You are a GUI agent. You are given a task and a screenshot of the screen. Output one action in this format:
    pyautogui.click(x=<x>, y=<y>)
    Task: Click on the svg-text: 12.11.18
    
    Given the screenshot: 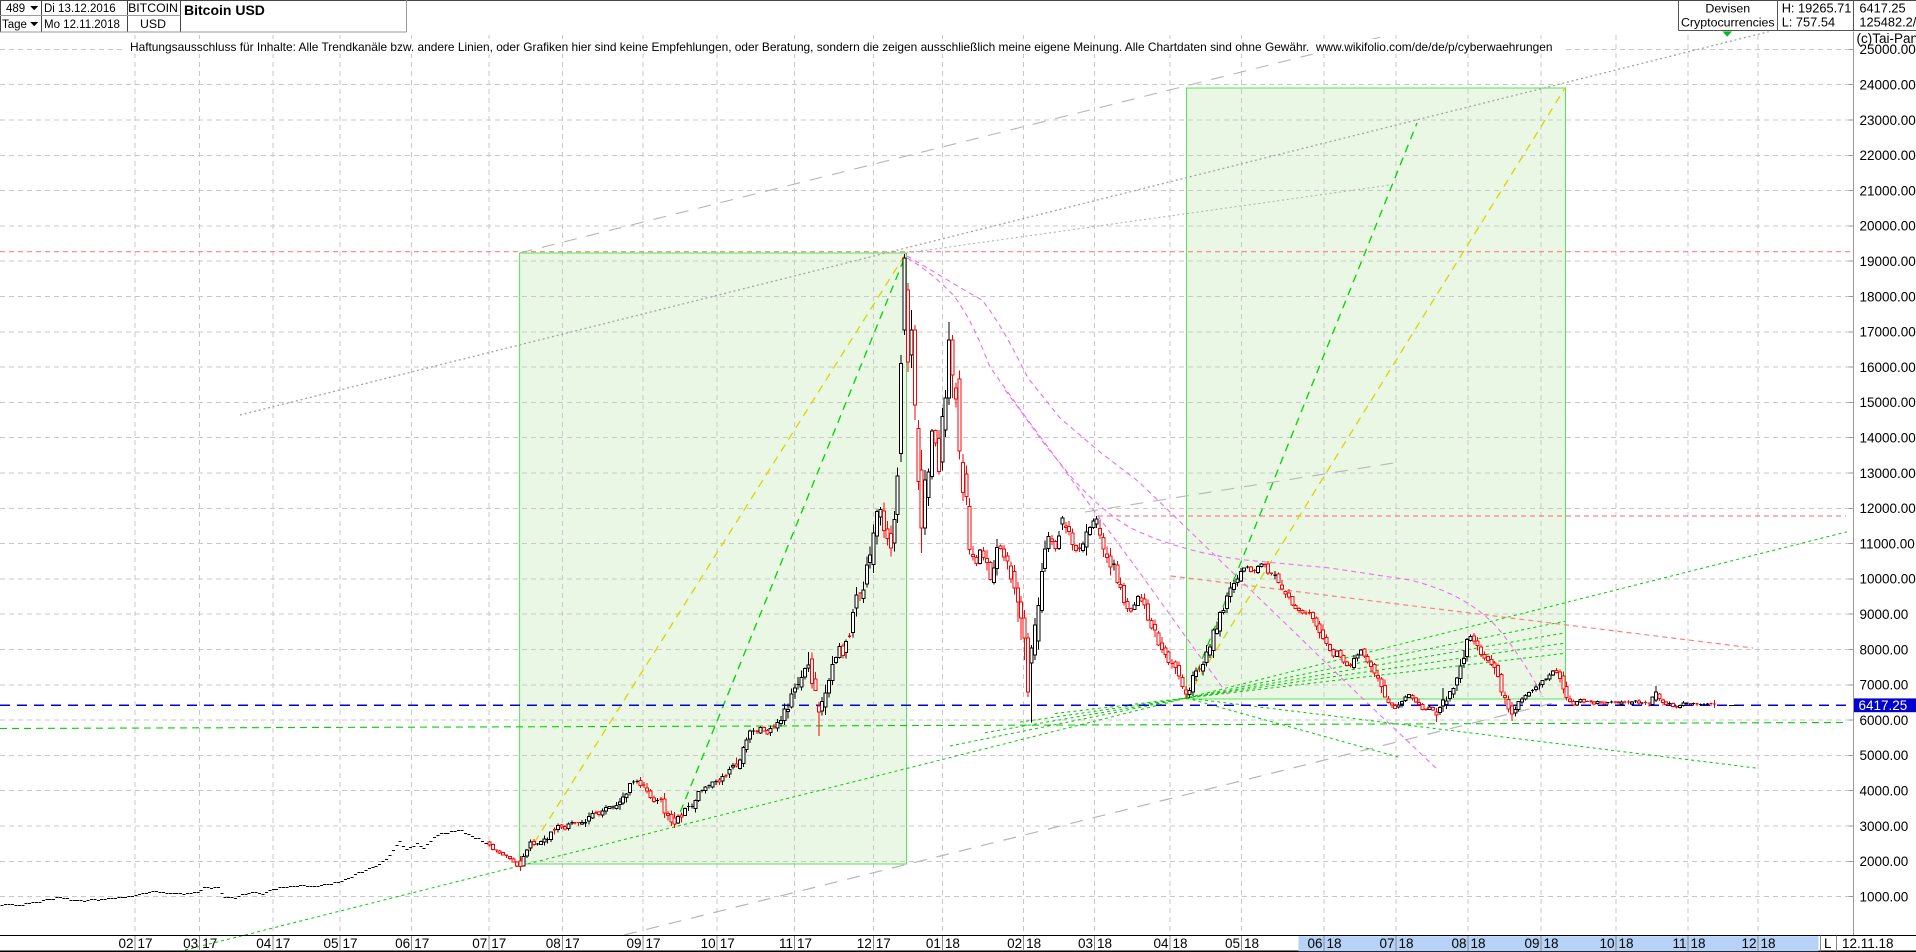 What is the action you would take?
    pyautogui.click(x=1868, y=943)
    